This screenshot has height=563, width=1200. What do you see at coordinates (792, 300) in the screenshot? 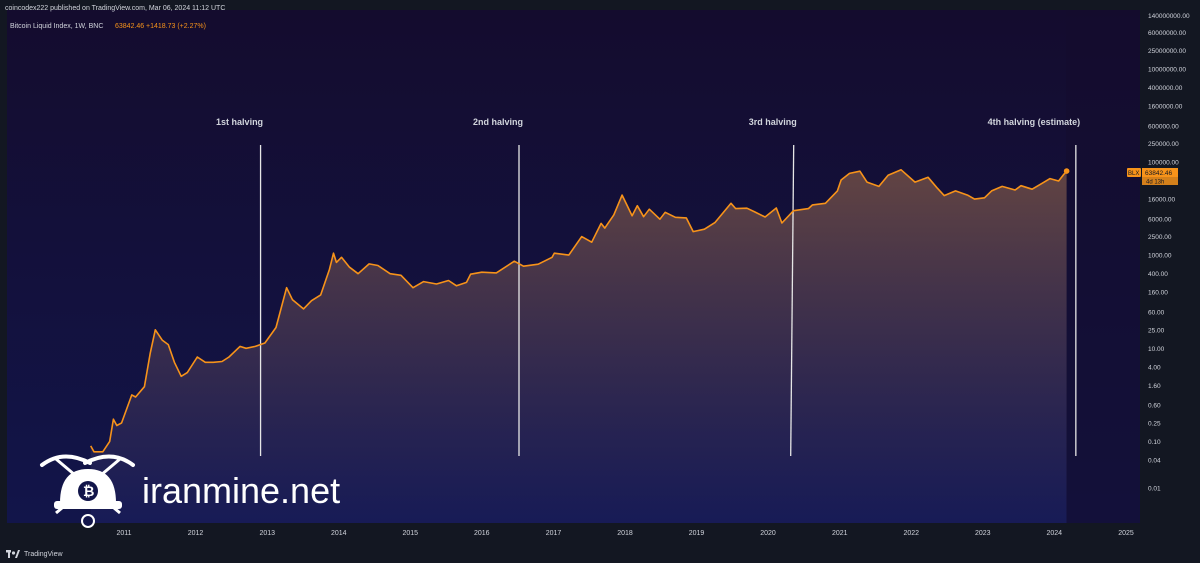
I see `halving-line` at bounding box center [792, 300].